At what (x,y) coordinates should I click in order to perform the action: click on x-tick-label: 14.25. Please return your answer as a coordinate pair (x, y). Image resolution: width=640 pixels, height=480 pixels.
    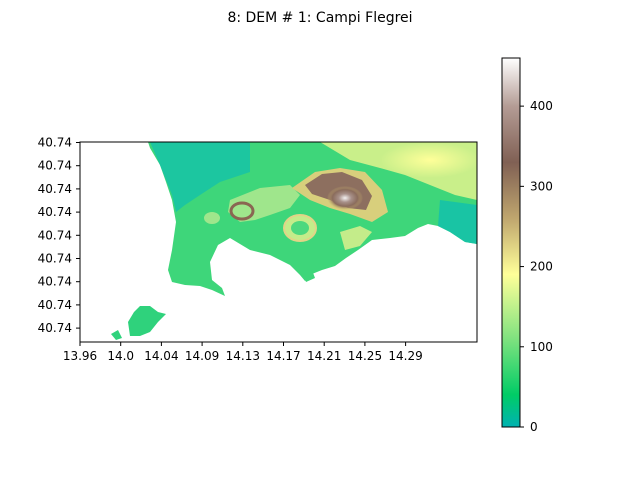
    Looking at the image, I should click on (365, 356).